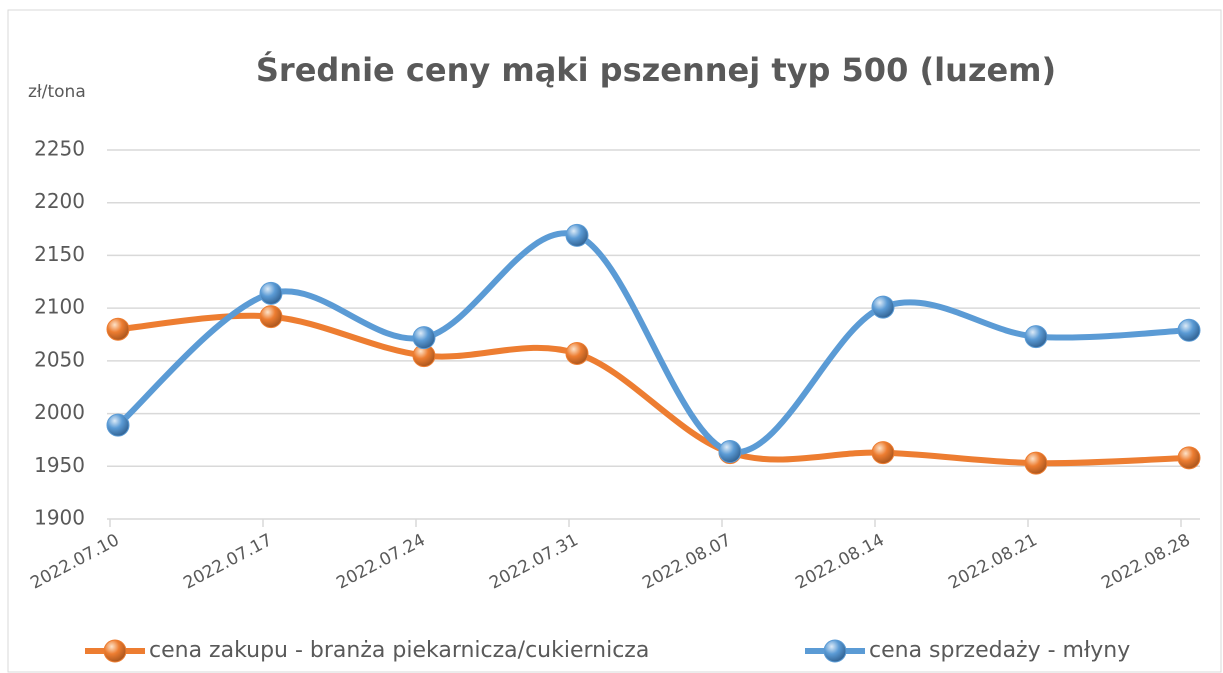 The image size is (1223, 673). What do you see at coordinates (533, 561) in the screenshot?
I see `x-tick-label: 2022.07.31` at bounding box center [533, 561].